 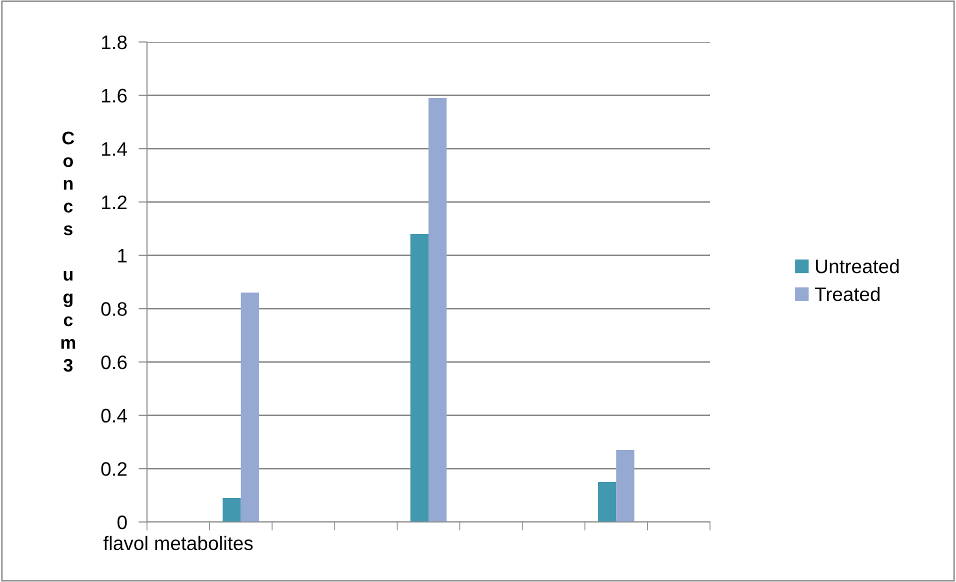 What do you see at coordinates (122, 522) in the screenshot?
I see `y-tick-label: 0` at bounding box center [122, 522].